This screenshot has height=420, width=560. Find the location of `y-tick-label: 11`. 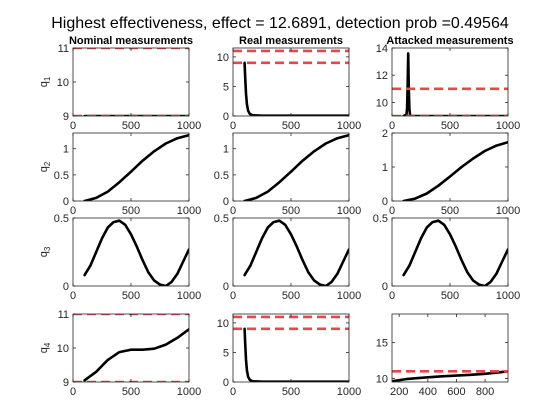

y-tick-label: 11 is located at coordinates (63, 49).